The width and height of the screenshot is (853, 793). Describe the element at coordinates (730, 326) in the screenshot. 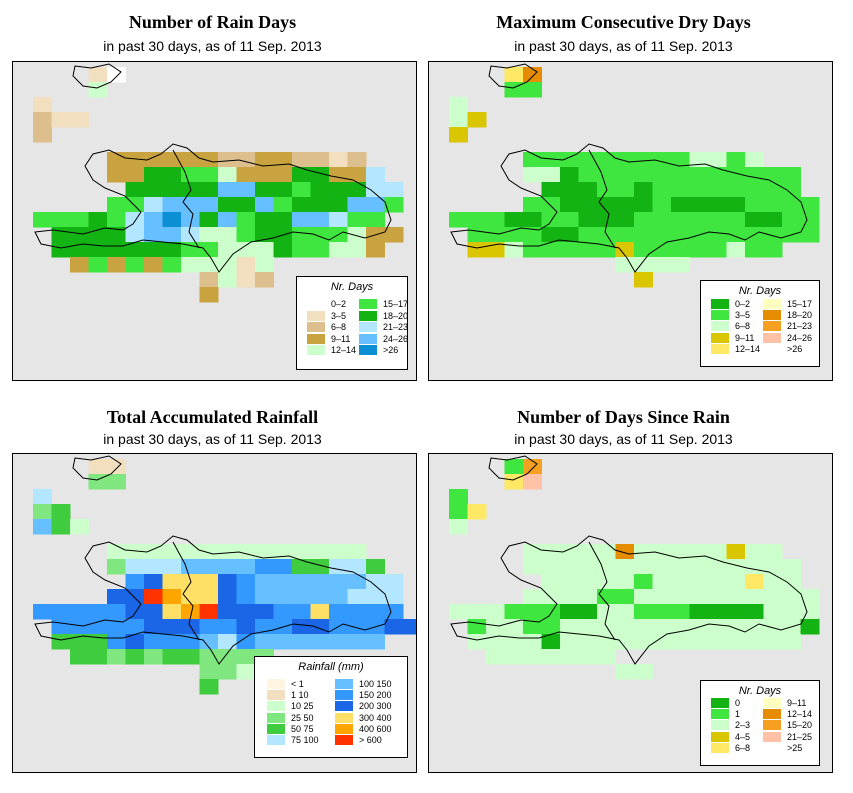

I see `legend-entry: 6–8` at that location.